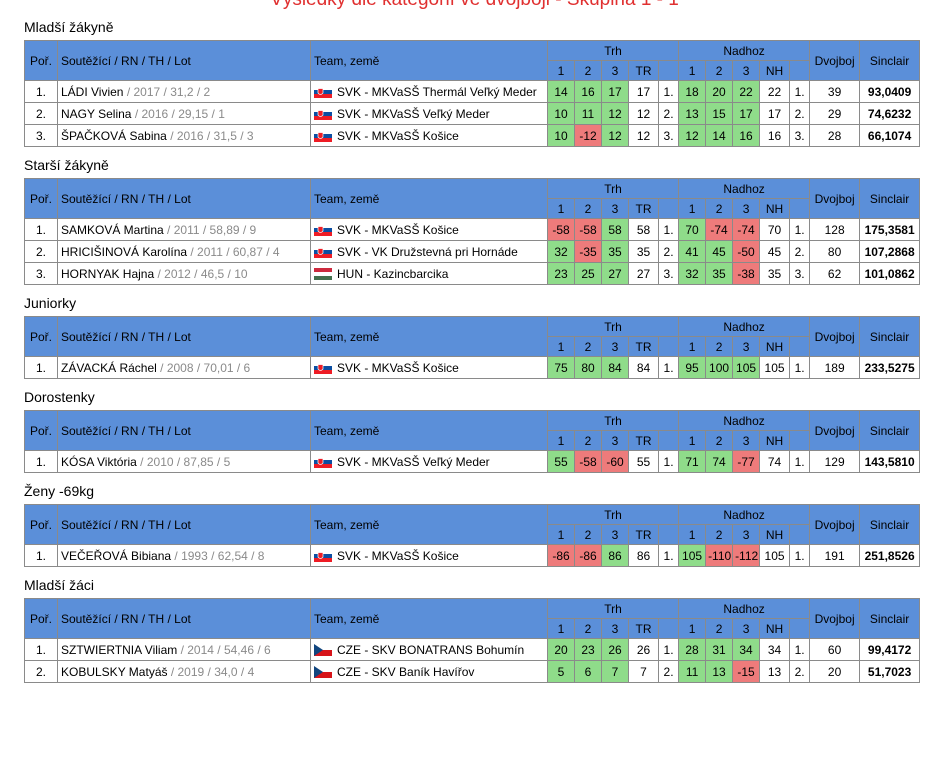 The image size is (949, 759). What do you see at coordinates (719, 649) in the screenshot?
I see `attempt: 31` at bounding box center [719, 649].